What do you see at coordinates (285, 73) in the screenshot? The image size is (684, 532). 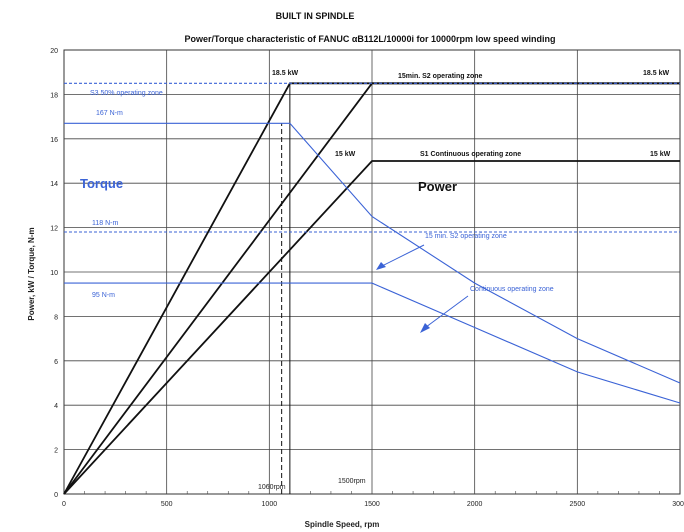 I see `label-power-18-5-left: 18.5 kW` at bounding box center [285, 73].